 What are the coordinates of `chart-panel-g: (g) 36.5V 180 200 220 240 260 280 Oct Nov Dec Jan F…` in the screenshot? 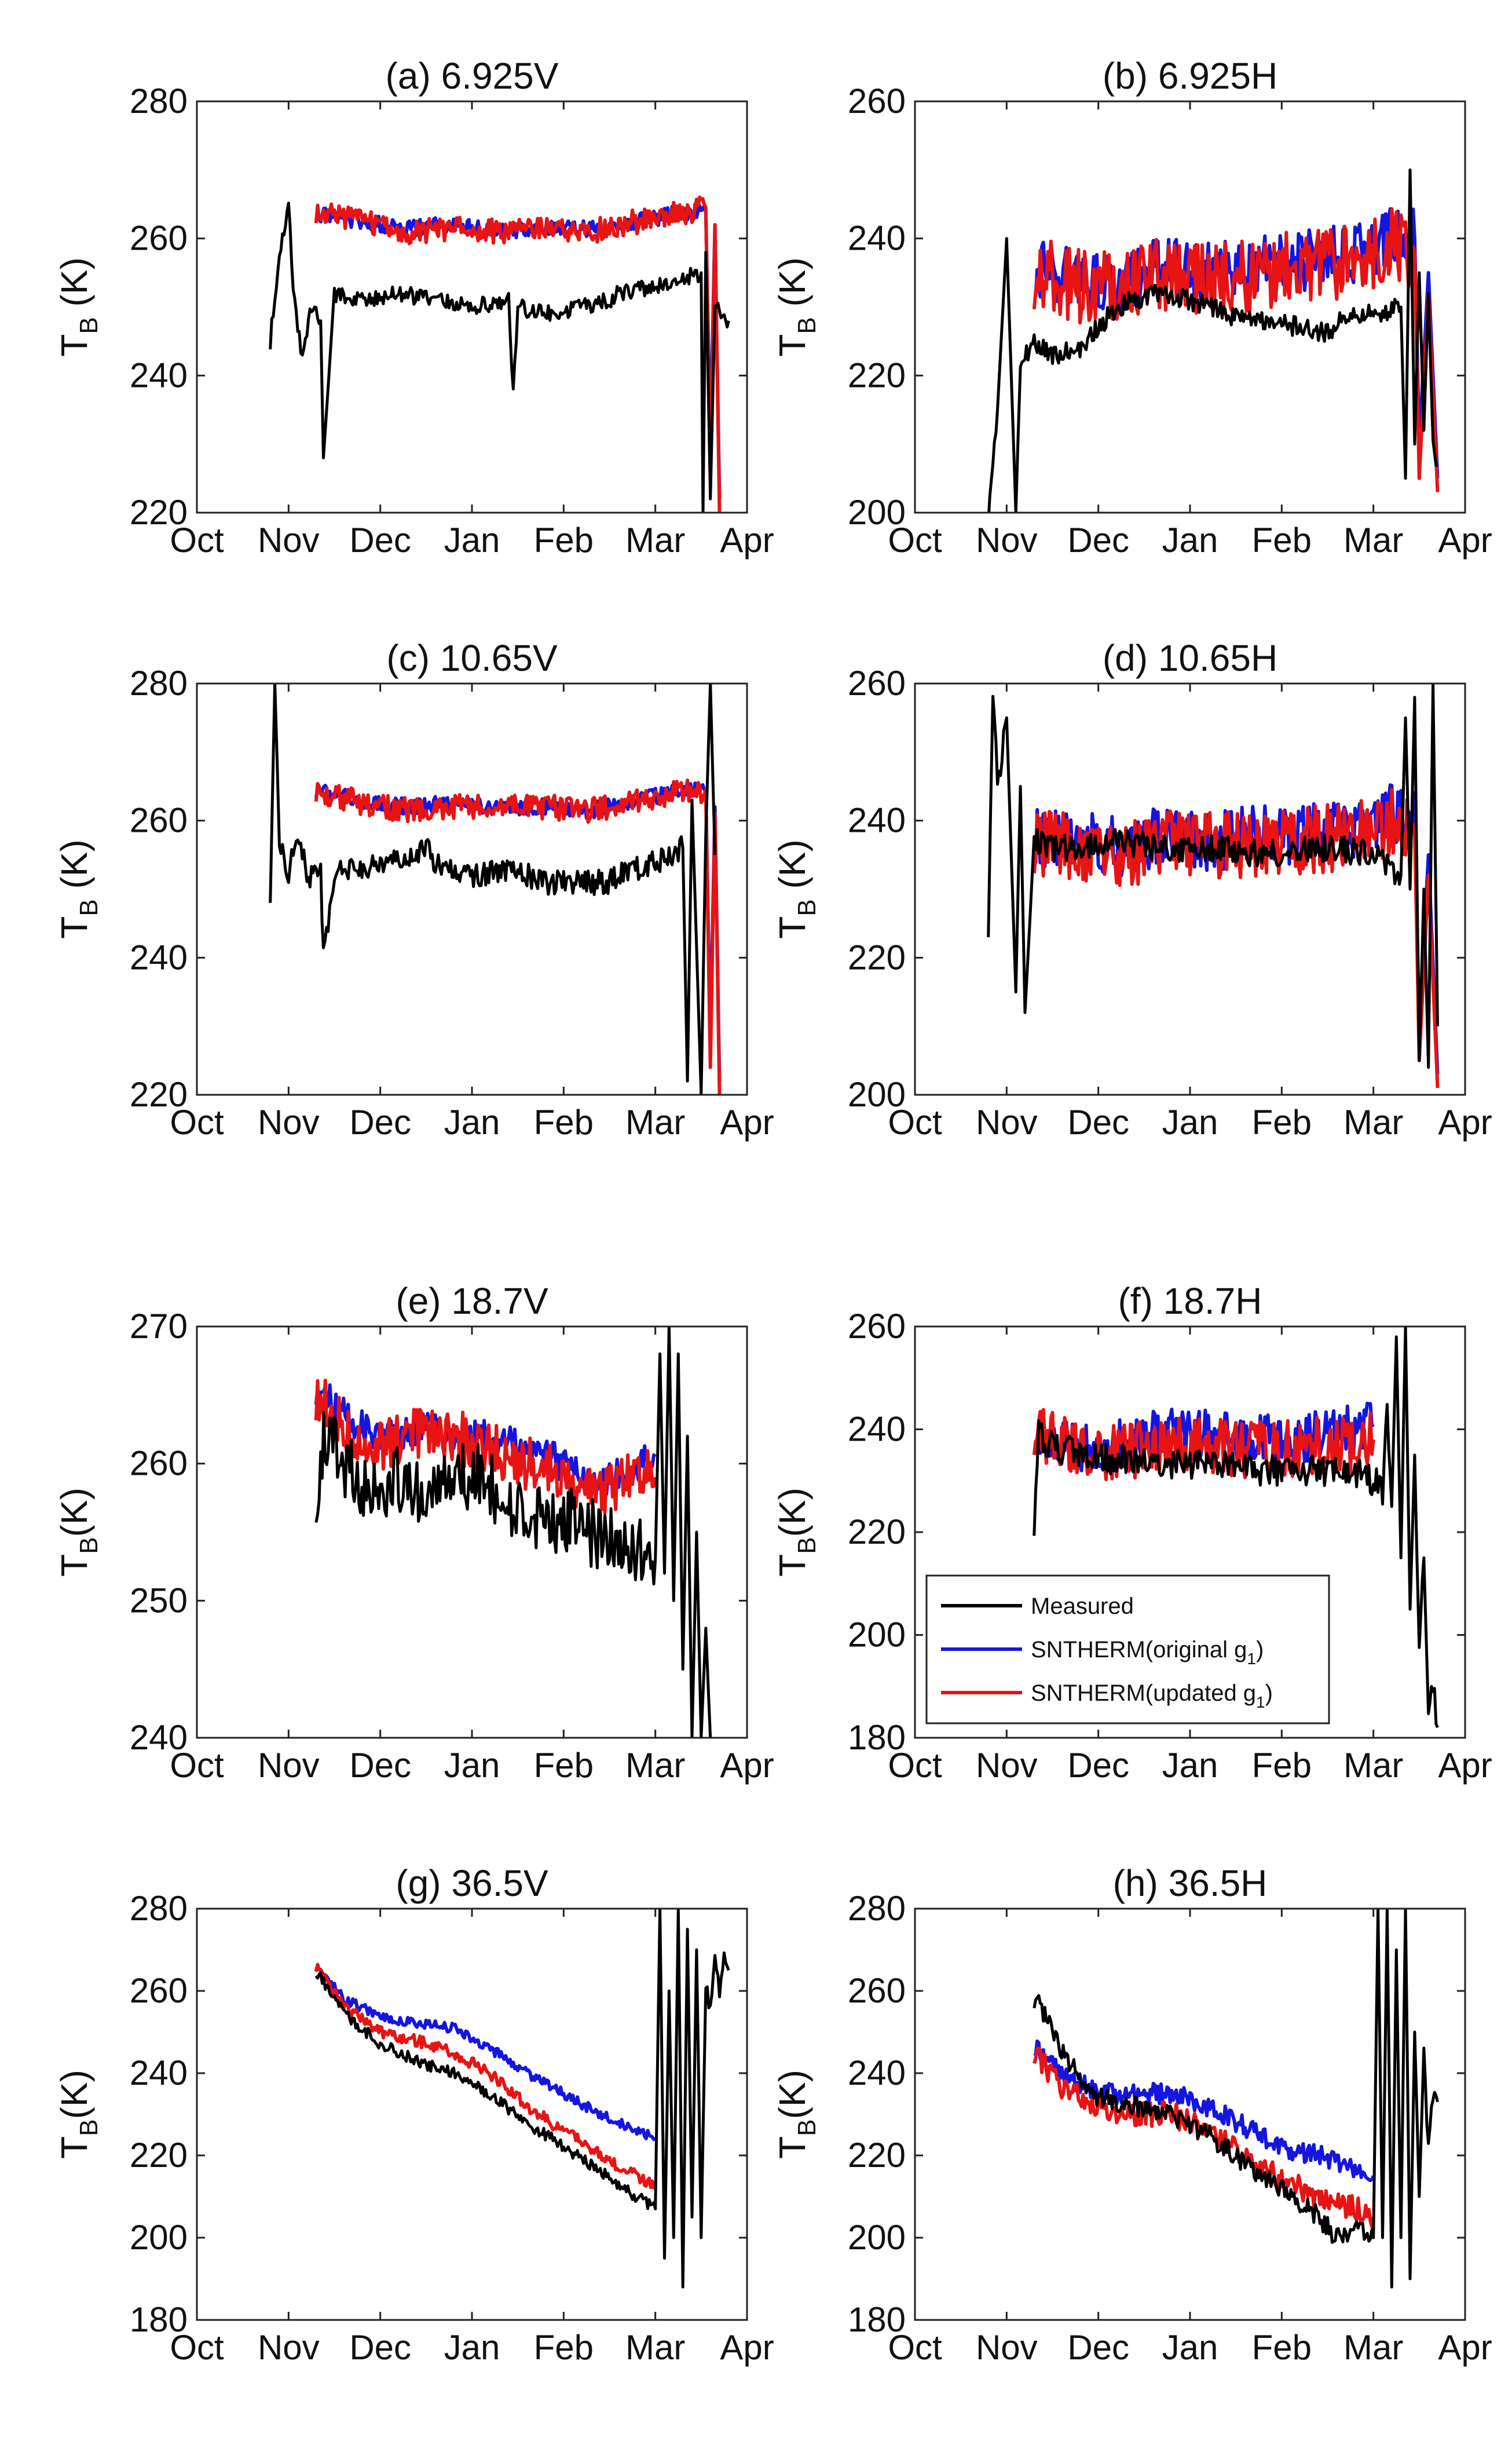 It's located at (414, 2114).